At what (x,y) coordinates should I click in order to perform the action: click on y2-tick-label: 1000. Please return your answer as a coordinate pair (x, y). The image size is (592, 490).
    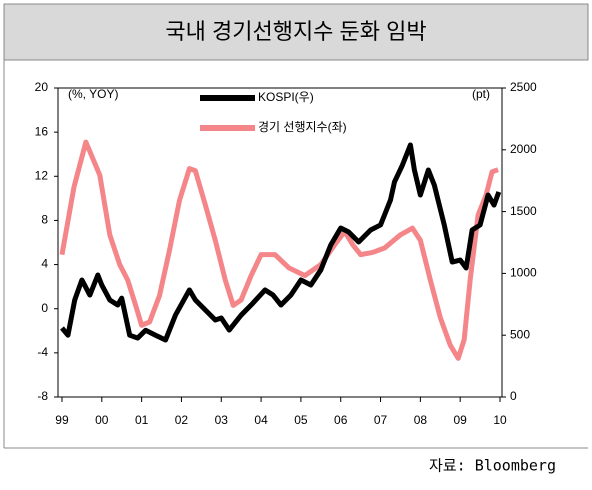
    Looking at the image, I should click on (523, 273).